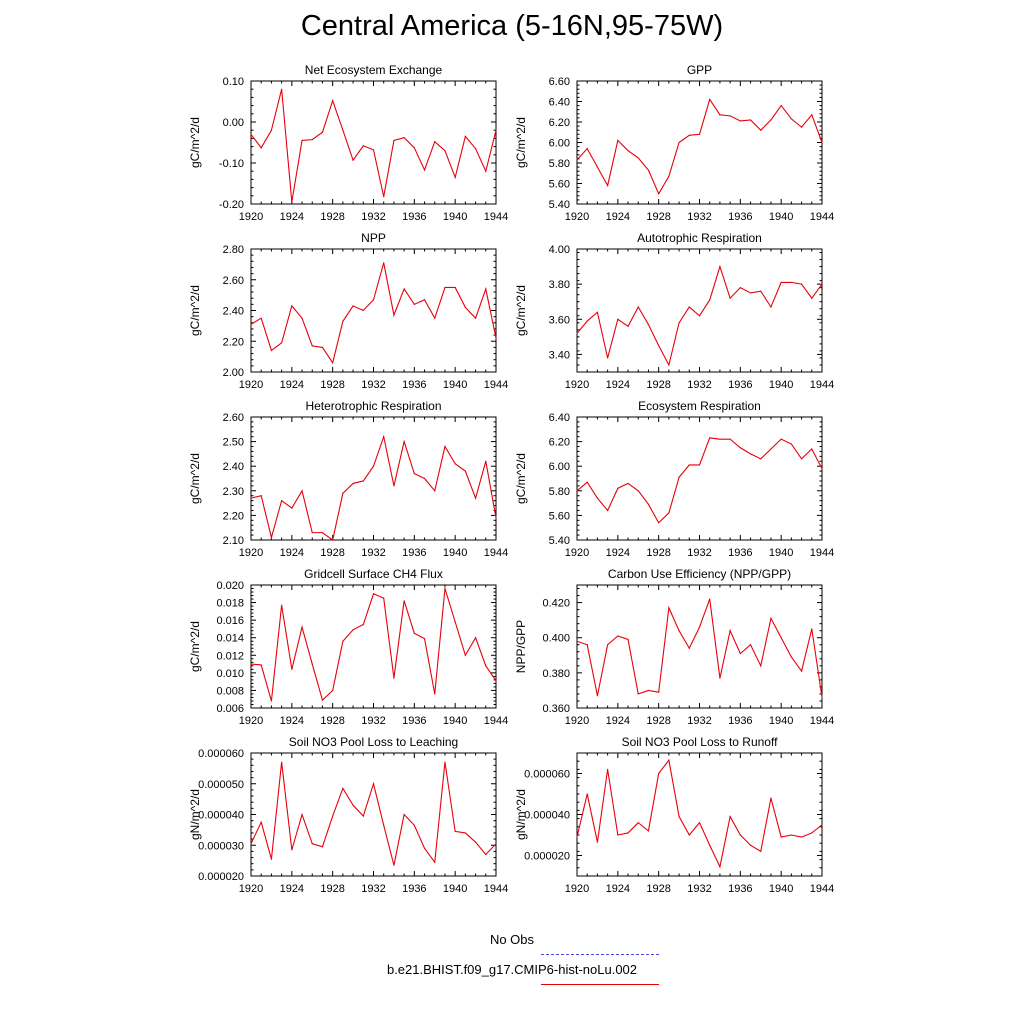  I want to click on y-tick-label: 0.10, so click(233, 82).